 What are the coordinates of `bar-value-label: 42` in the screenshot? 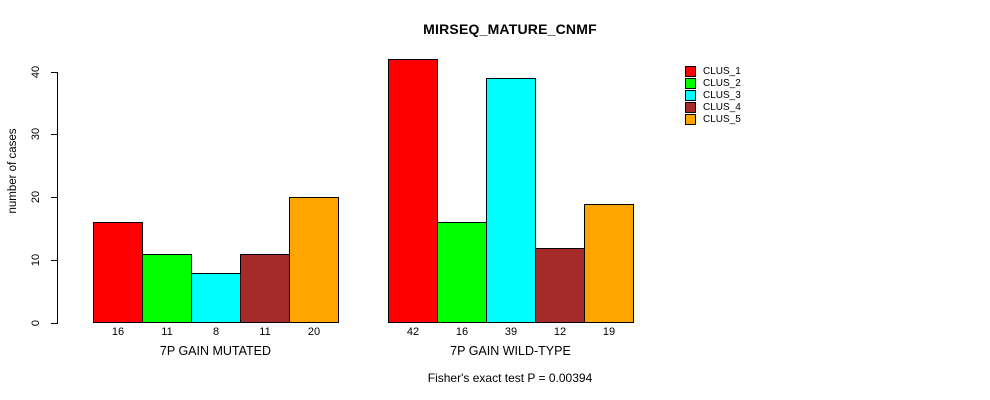 It's located at (413, 332).